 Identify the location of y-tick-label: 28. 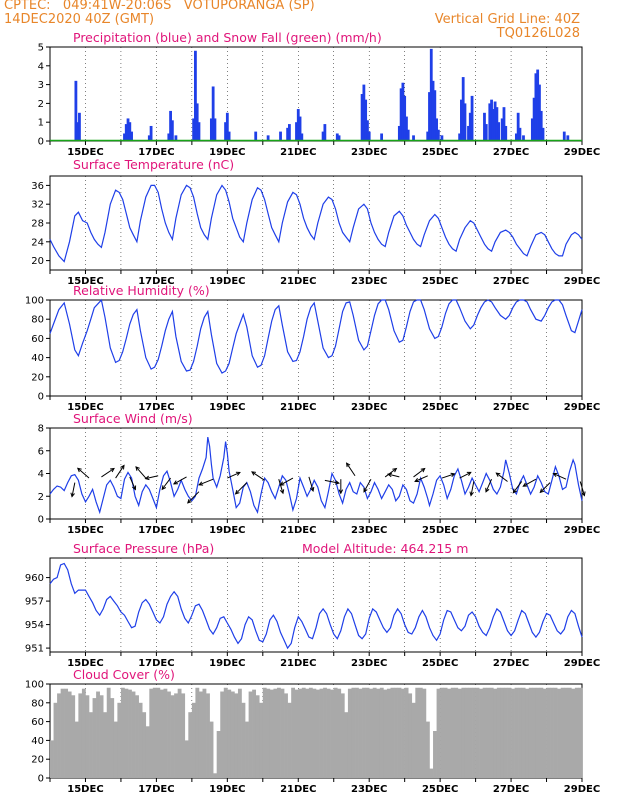
(37, 224).